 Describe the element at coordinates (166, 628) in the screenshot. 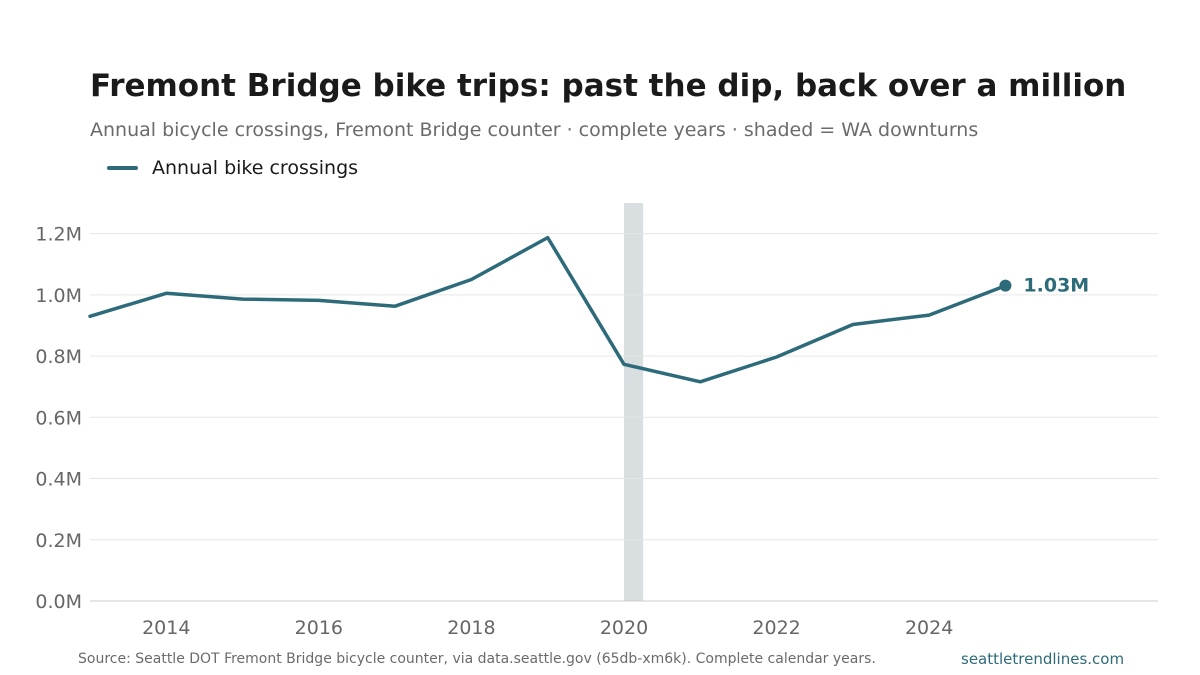

I see `x-tick-label: 2014` at that location.